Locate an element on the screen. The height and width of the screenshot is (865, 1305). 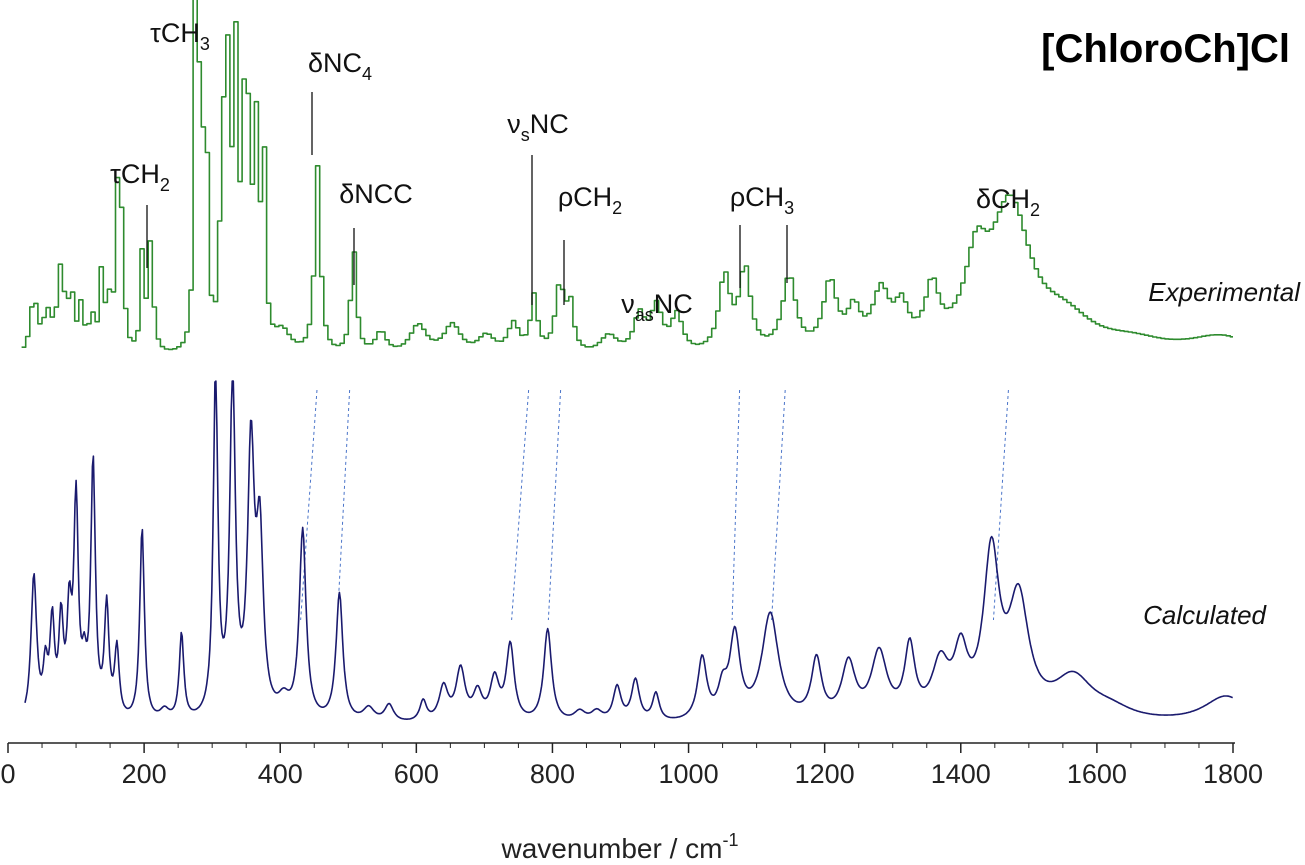
band-label-7: ρCH3 is located at coordinates (762, 200).